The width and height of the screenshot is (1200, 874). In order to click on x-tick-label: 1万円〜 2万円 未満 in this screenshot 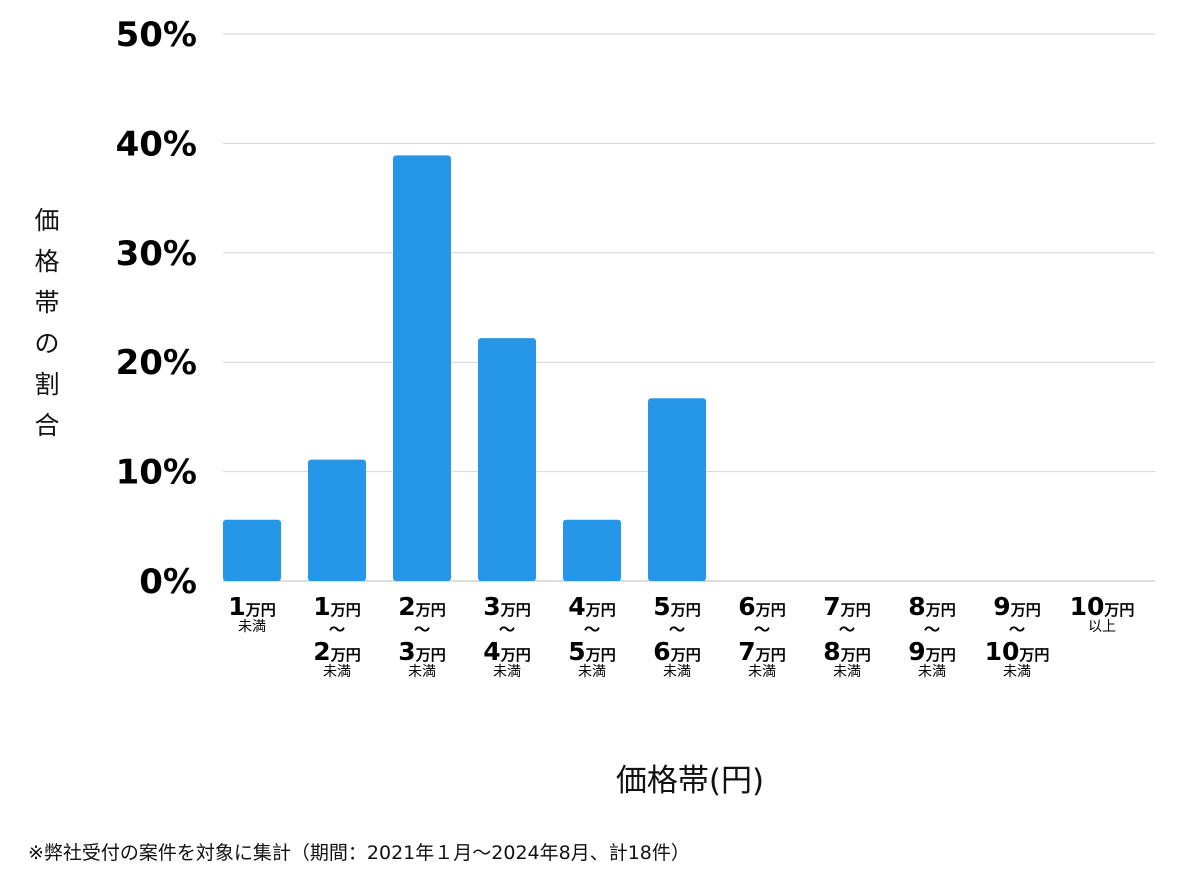, I will do `click(337, 636)`.